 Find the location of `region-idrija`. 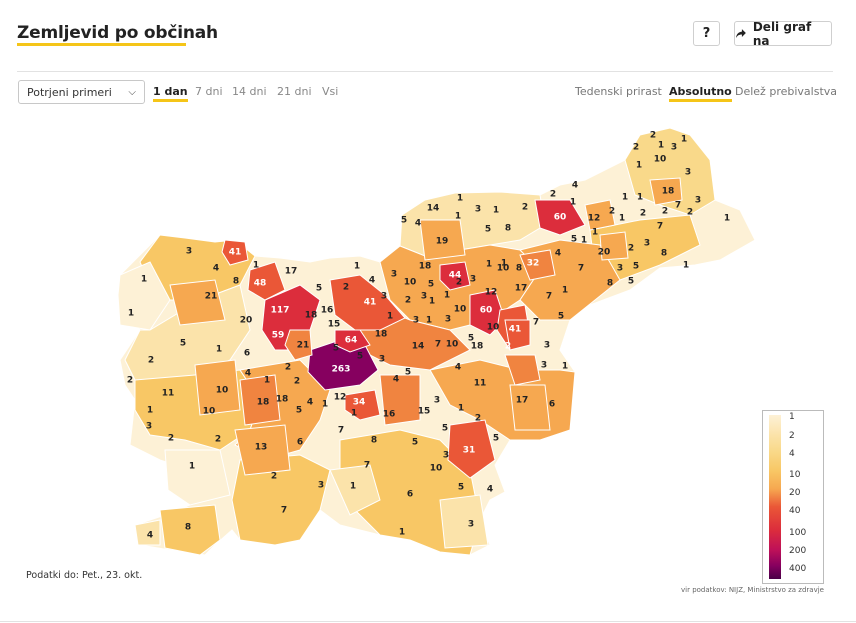

region-idrija is located at coordinates (260, 400).